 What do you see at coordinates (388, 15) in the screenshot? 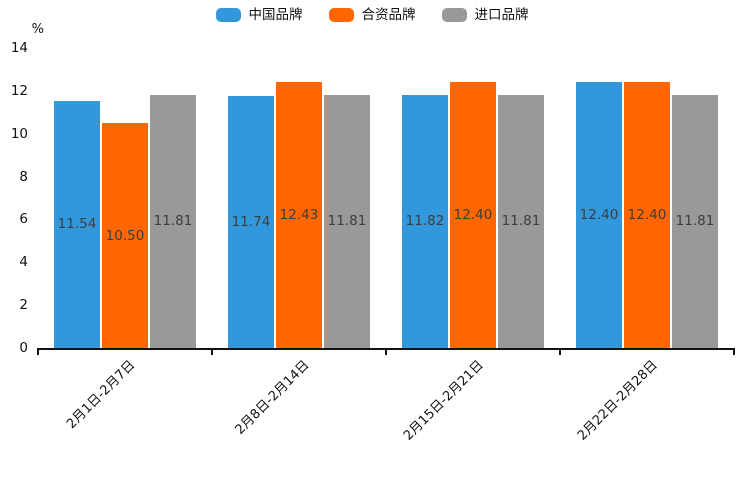
I see `legend-label: 合资品牌` at bounding box center [388, 15].